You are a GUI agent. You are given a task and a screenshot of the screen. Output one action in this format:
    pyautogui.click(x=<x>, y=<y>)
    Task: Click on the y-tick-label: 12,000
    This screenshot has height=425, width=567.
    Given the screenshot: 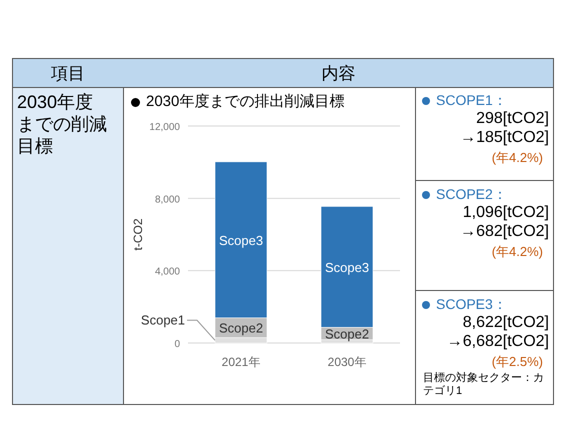 What is the action you would take?
    pyautogui.click(x=164, y=127)
    